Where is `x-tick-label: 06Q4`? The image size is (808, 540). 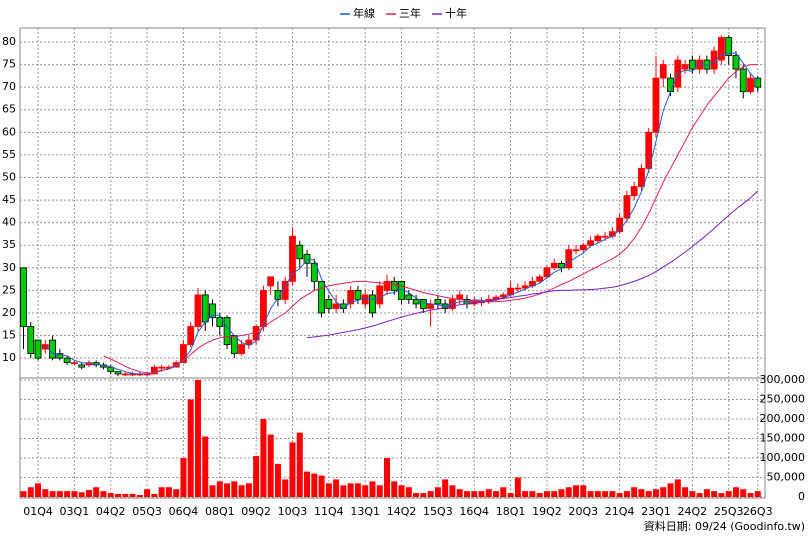
x-tick-label: 06Q4 is located at coordinates (184, 511).